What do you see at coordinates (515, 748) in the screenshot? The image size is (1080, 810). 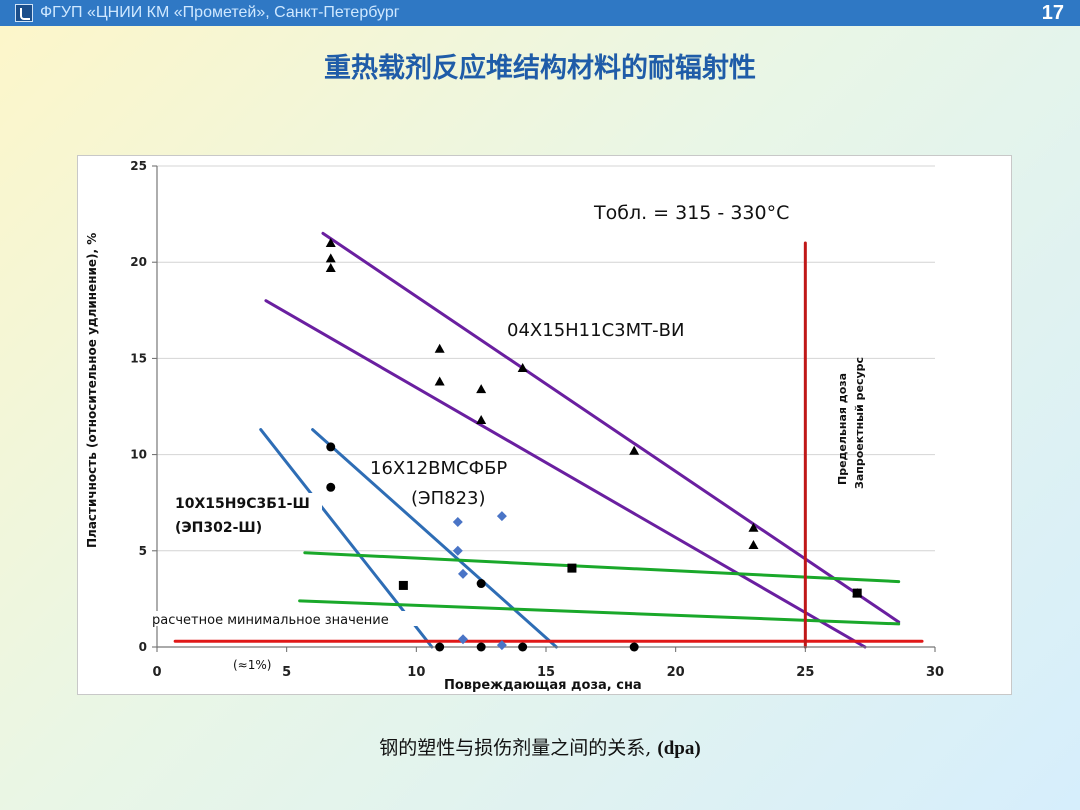 I see `caption-text: 钢的塑性与损伤剂量之间的关系,` at bounding box center [515, 748].